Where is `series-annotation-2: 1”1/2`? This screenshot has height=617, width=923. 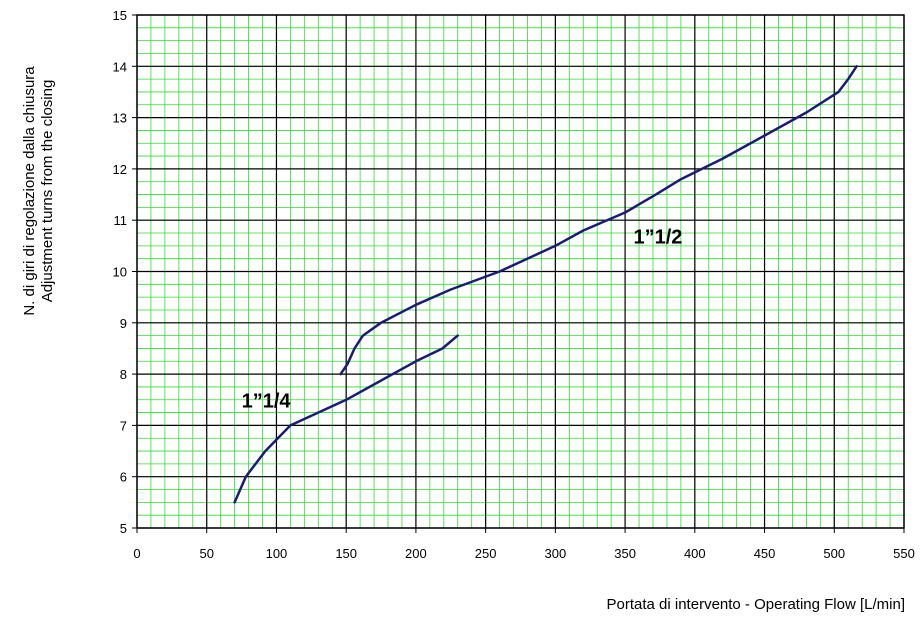 series-annotation-2: 1”1/2 is located at coordinates (657, 237).